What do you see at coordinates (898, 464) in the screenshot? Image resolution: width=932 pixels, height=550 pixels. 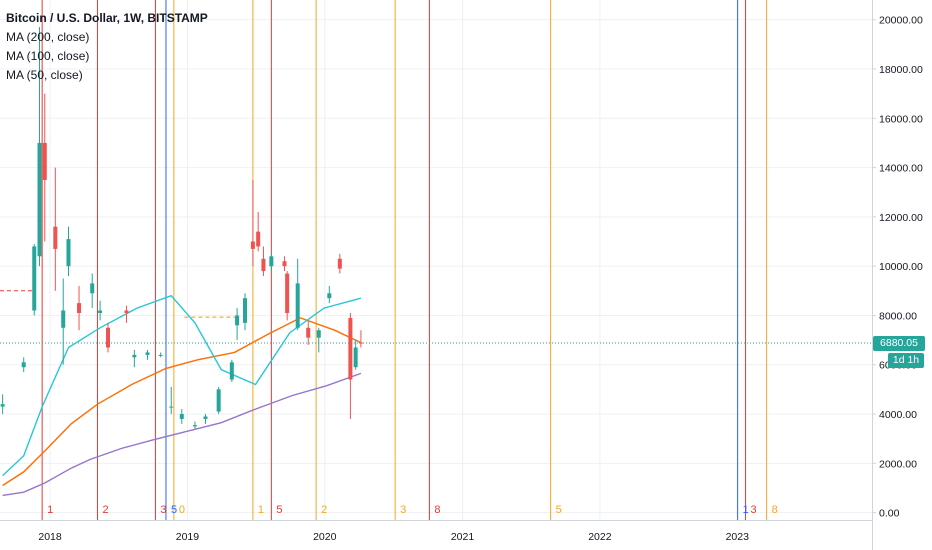 I see `price-tick-label: 2000.00` at bounding box center [898, 464].